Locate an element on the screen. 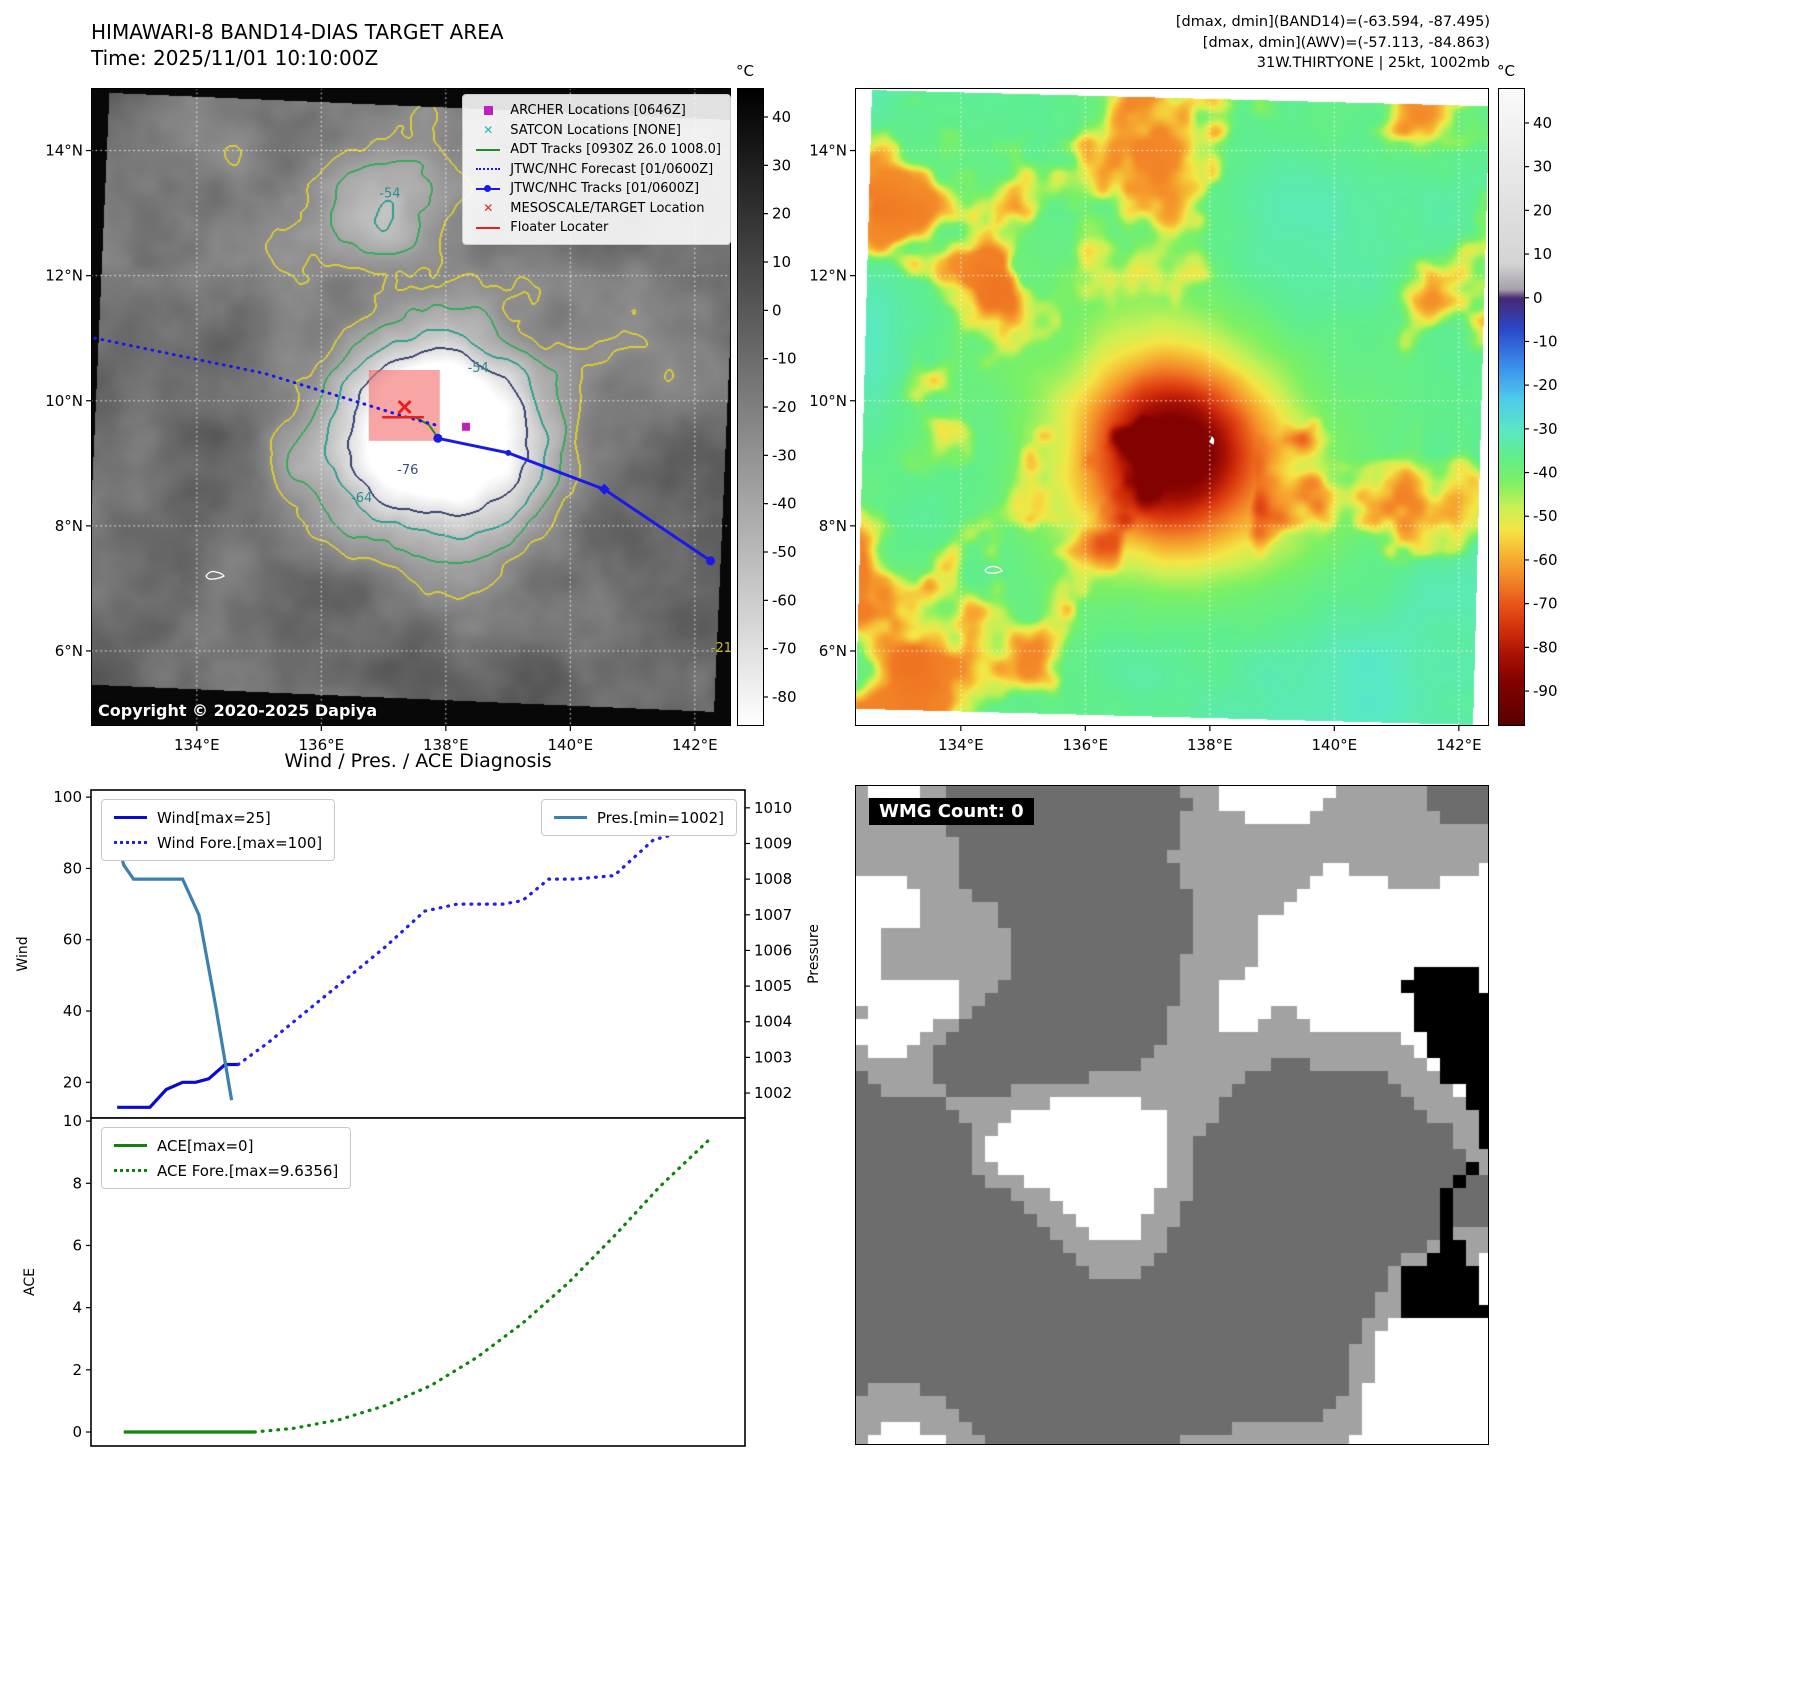  copyright-label: Copyright © 2020-2025 Dapiya is located at coordinates (238, 710).